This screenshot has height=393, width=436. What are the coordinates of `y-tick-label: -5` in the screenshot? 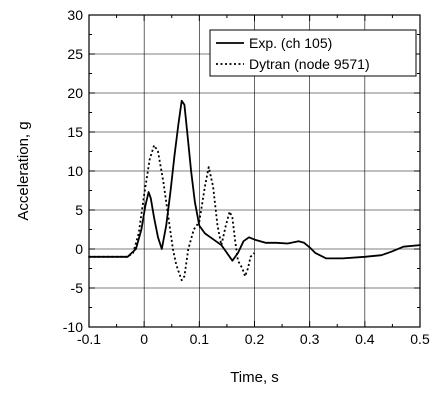 It's located at (77, 288).